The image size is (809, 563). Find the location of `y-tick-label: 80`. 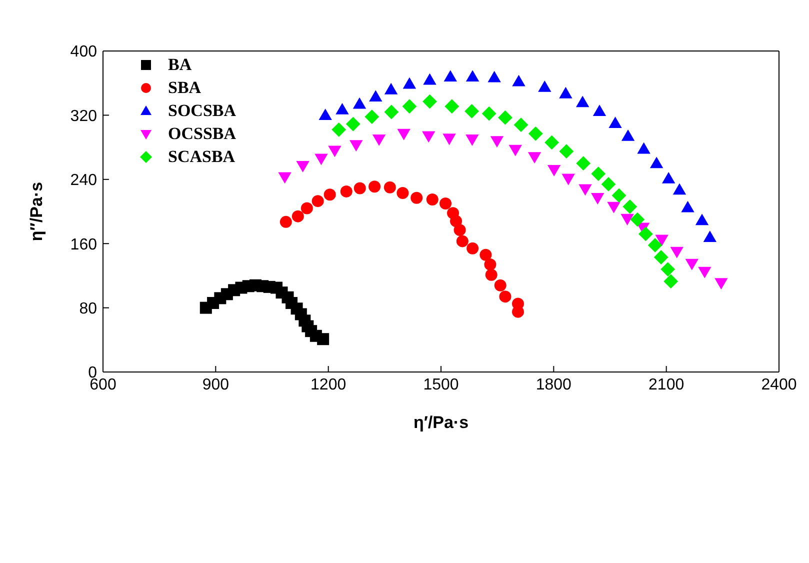

y-tick-label: 80 is located at coordinates (88, 309).